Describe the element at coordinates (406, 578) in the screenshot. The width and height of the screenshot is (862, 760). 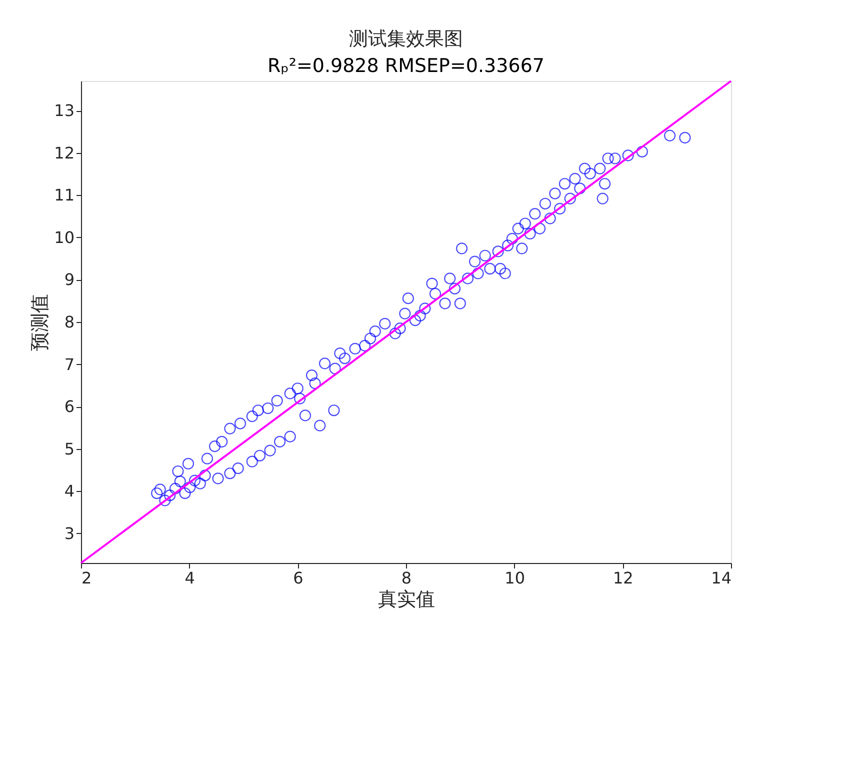
I see `x-tick-label: 8` at that location.